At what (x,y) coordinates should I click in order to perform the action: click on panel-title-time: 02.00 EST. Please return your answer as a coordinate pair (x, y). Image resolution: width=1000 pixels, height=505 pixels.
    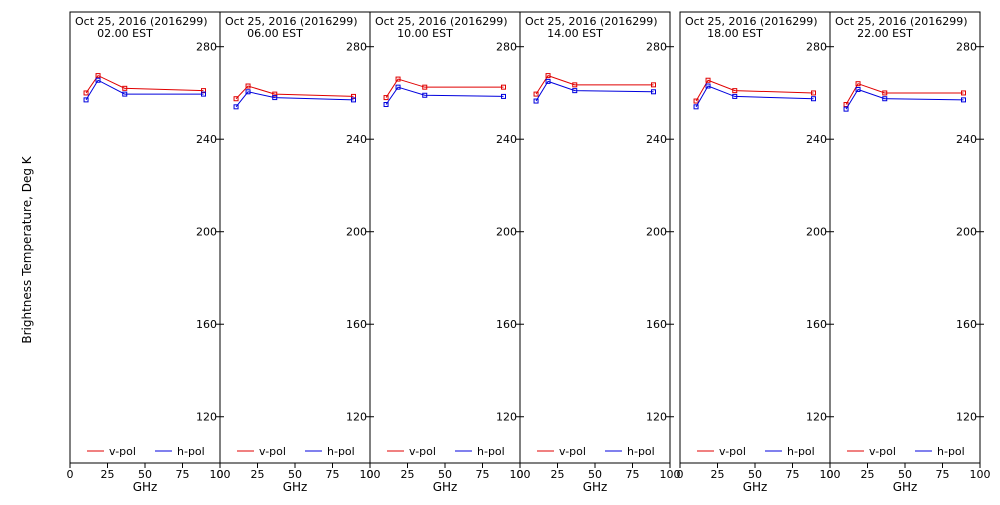
    Looking at the image, I should click on (125, 33).